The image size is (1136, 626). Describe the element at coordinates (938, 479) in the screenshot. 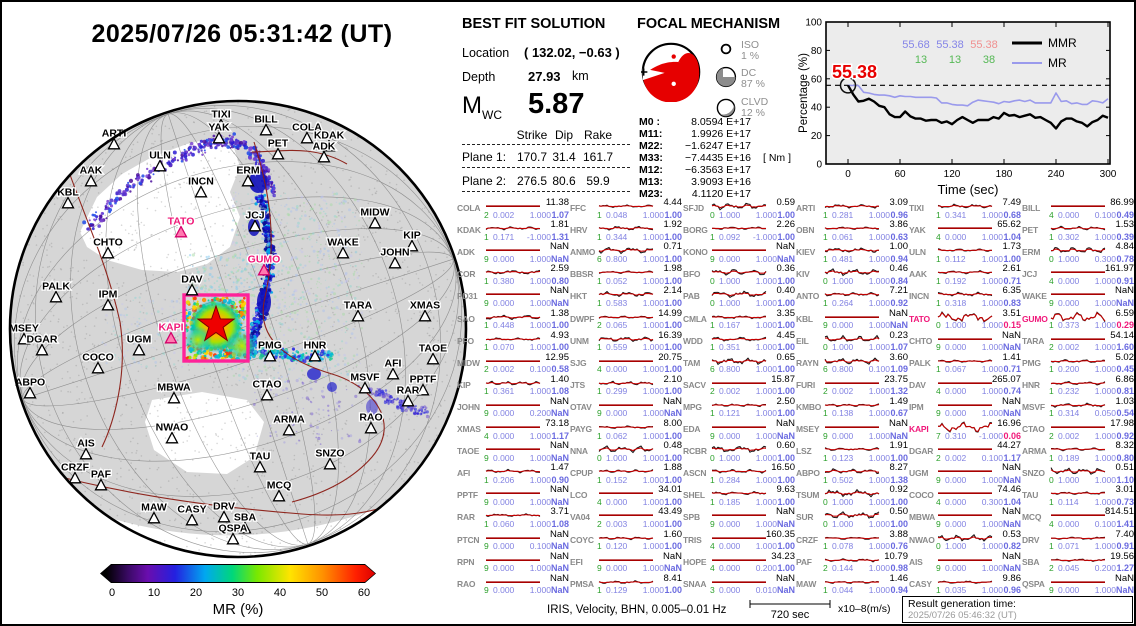

I see `station-quality-flag: 9` at that location.